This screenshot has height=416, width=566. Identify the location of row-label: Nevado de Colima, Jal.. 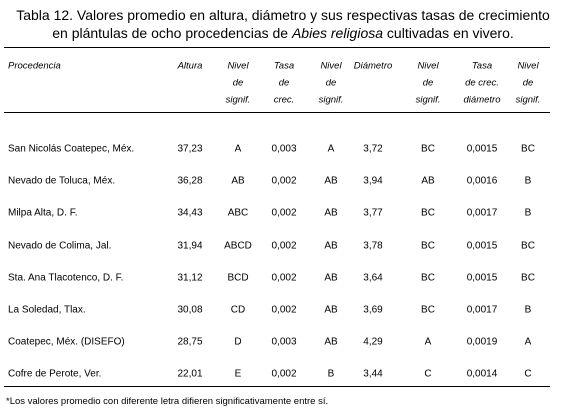
(60, 246).